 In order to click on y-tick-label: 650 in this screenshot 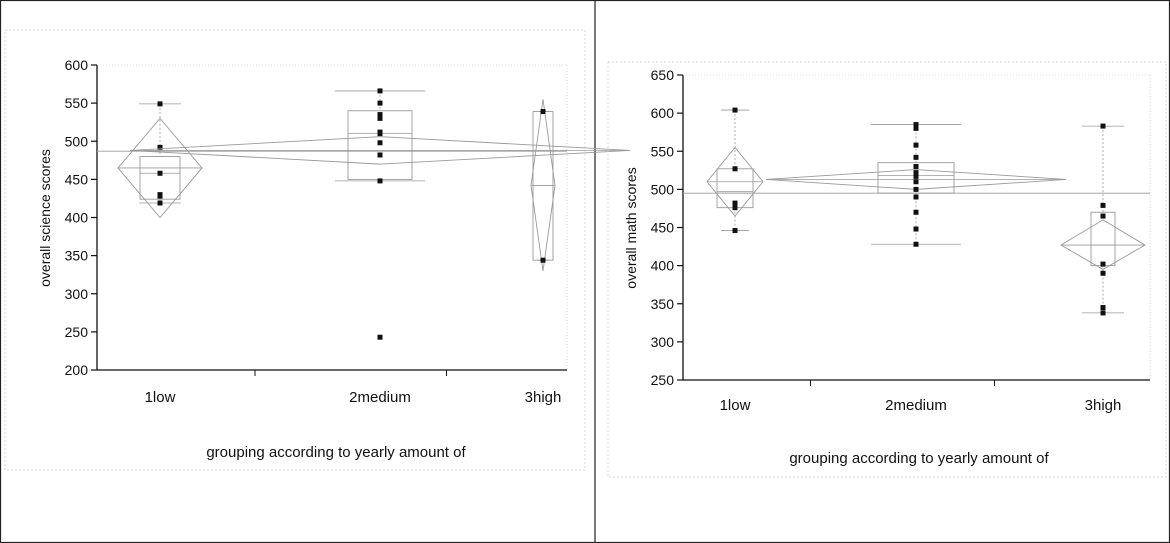, I will do `click(663, 75)`.